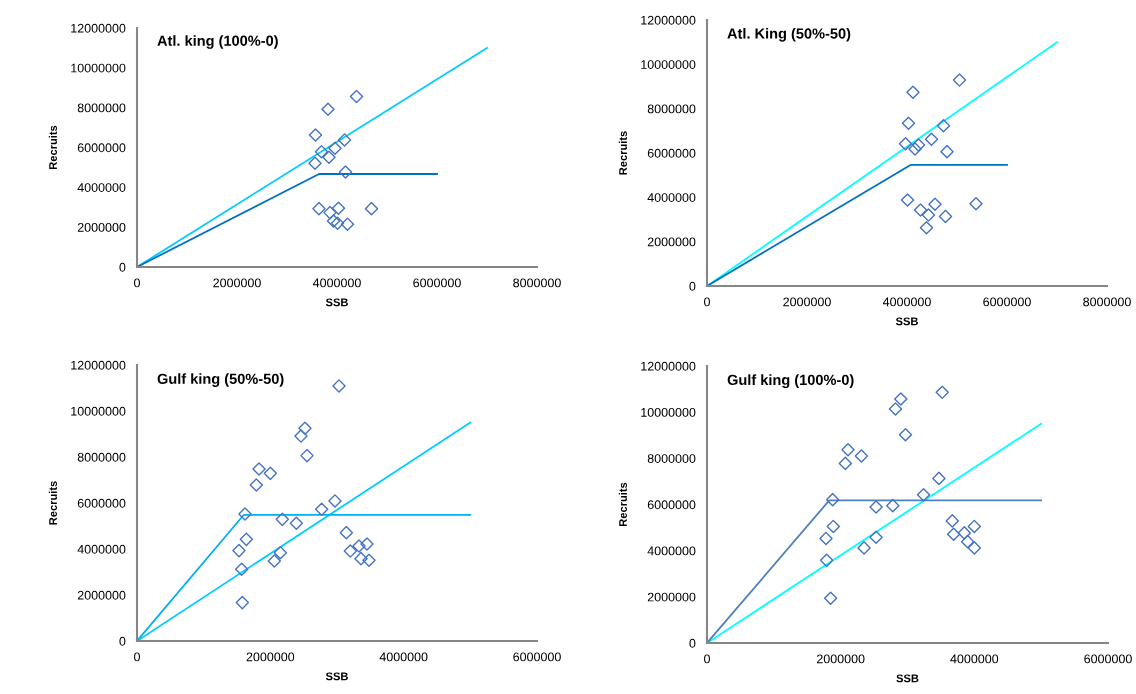  Describe the element at coordinates (789, 34) in the screenshot. I see `text: Atl. King (50%-50)` at that location.